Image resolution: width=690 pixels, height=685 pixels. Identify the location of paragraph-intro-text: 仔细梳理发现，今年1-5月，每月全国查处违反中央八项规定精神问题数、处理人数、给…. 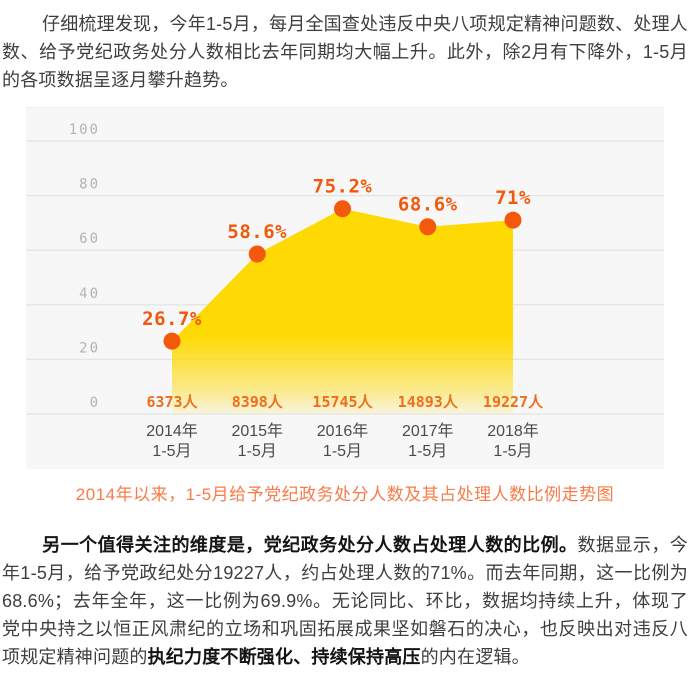
(345, 52).